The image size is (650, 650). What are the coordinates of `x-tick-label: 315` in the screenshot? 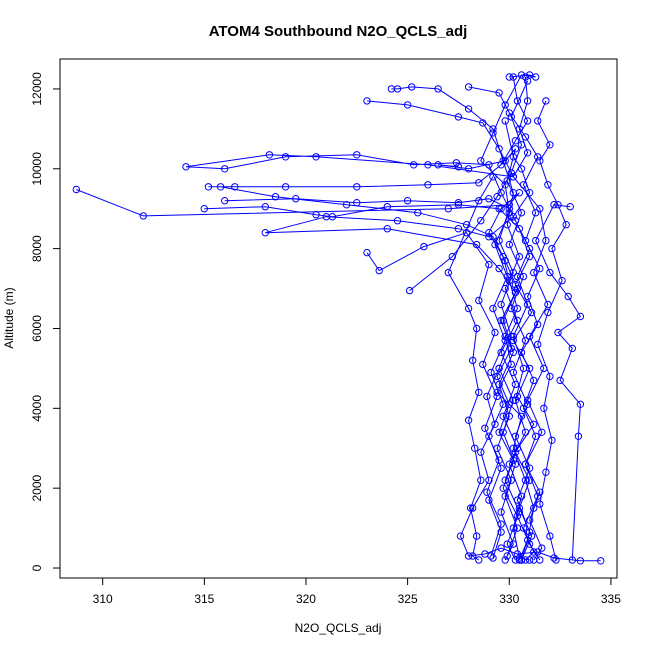 It's located at (204, 599).